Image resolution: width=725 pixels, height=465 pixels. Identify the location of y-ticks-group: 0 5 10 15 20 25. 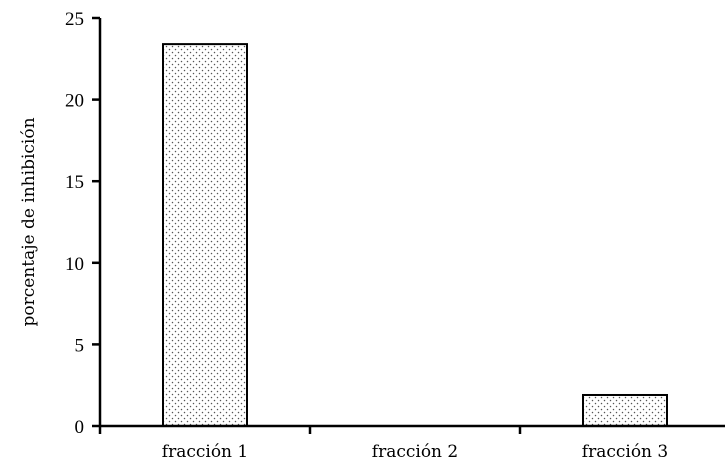
(82, 223).